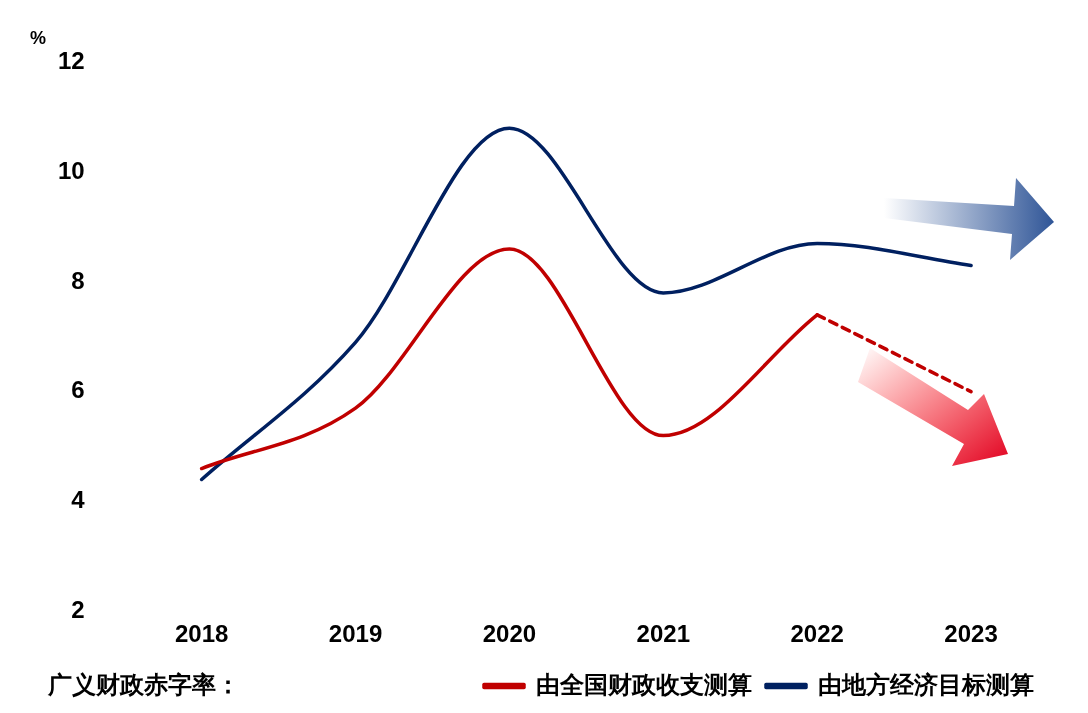 Image resolution: width=1088 pixels, height=713 pixels. Describe the element at coordinates (38, 38) in the screenshot. I see `y-axis-title: %` at that location.